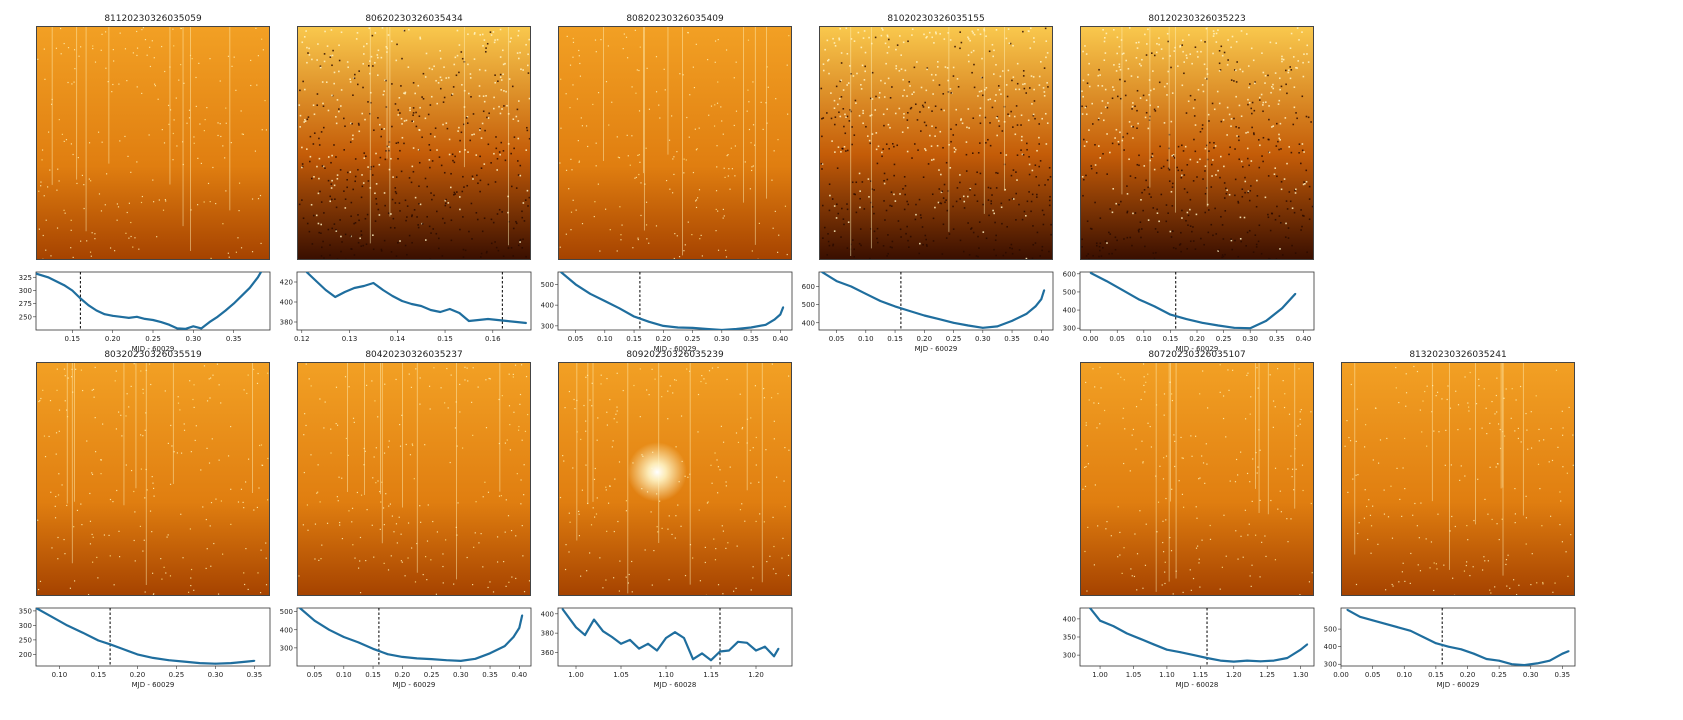 This screenshot has height=720, width=1683. Describe the element at coordinates (672, 301) in the screenshot. I see `median-line` at that location.